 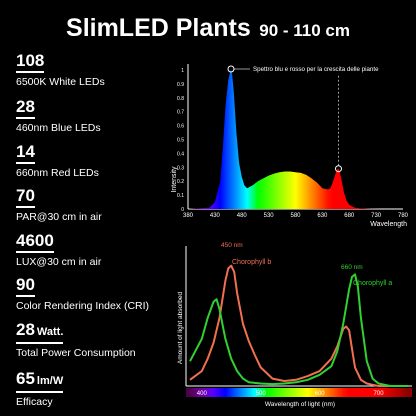 I want to click on title-main: SlimLED Plants, so click(x=158, y=28).